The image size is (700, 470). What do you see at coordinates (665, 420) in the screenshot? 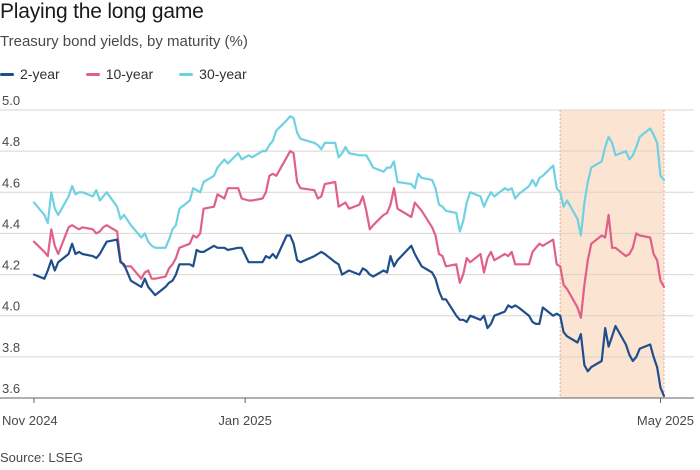
I see `x-tick-label: May 2025` at bounding box center [665, 420].